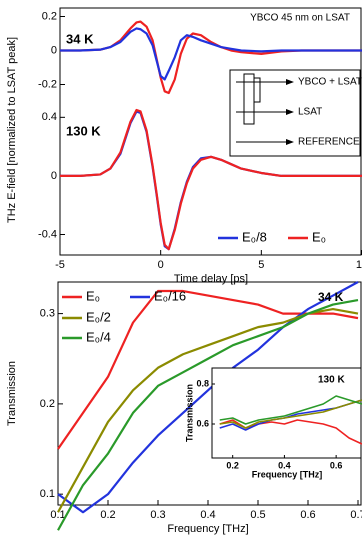 The height and width of the screenshot is (538, 362). I want to click on setup-diagram: YBCO + LSAT LSAT REFERENCE, so click(295, 113).